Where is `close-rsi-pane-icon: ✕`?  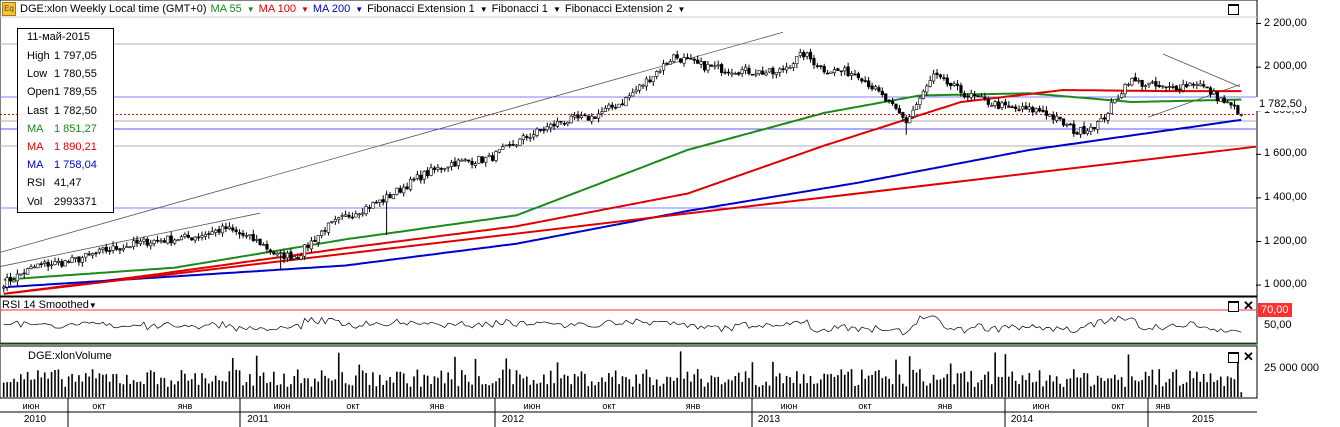
close-rsi-pane-icon: ✕ is located at coordinates (1248, 305).